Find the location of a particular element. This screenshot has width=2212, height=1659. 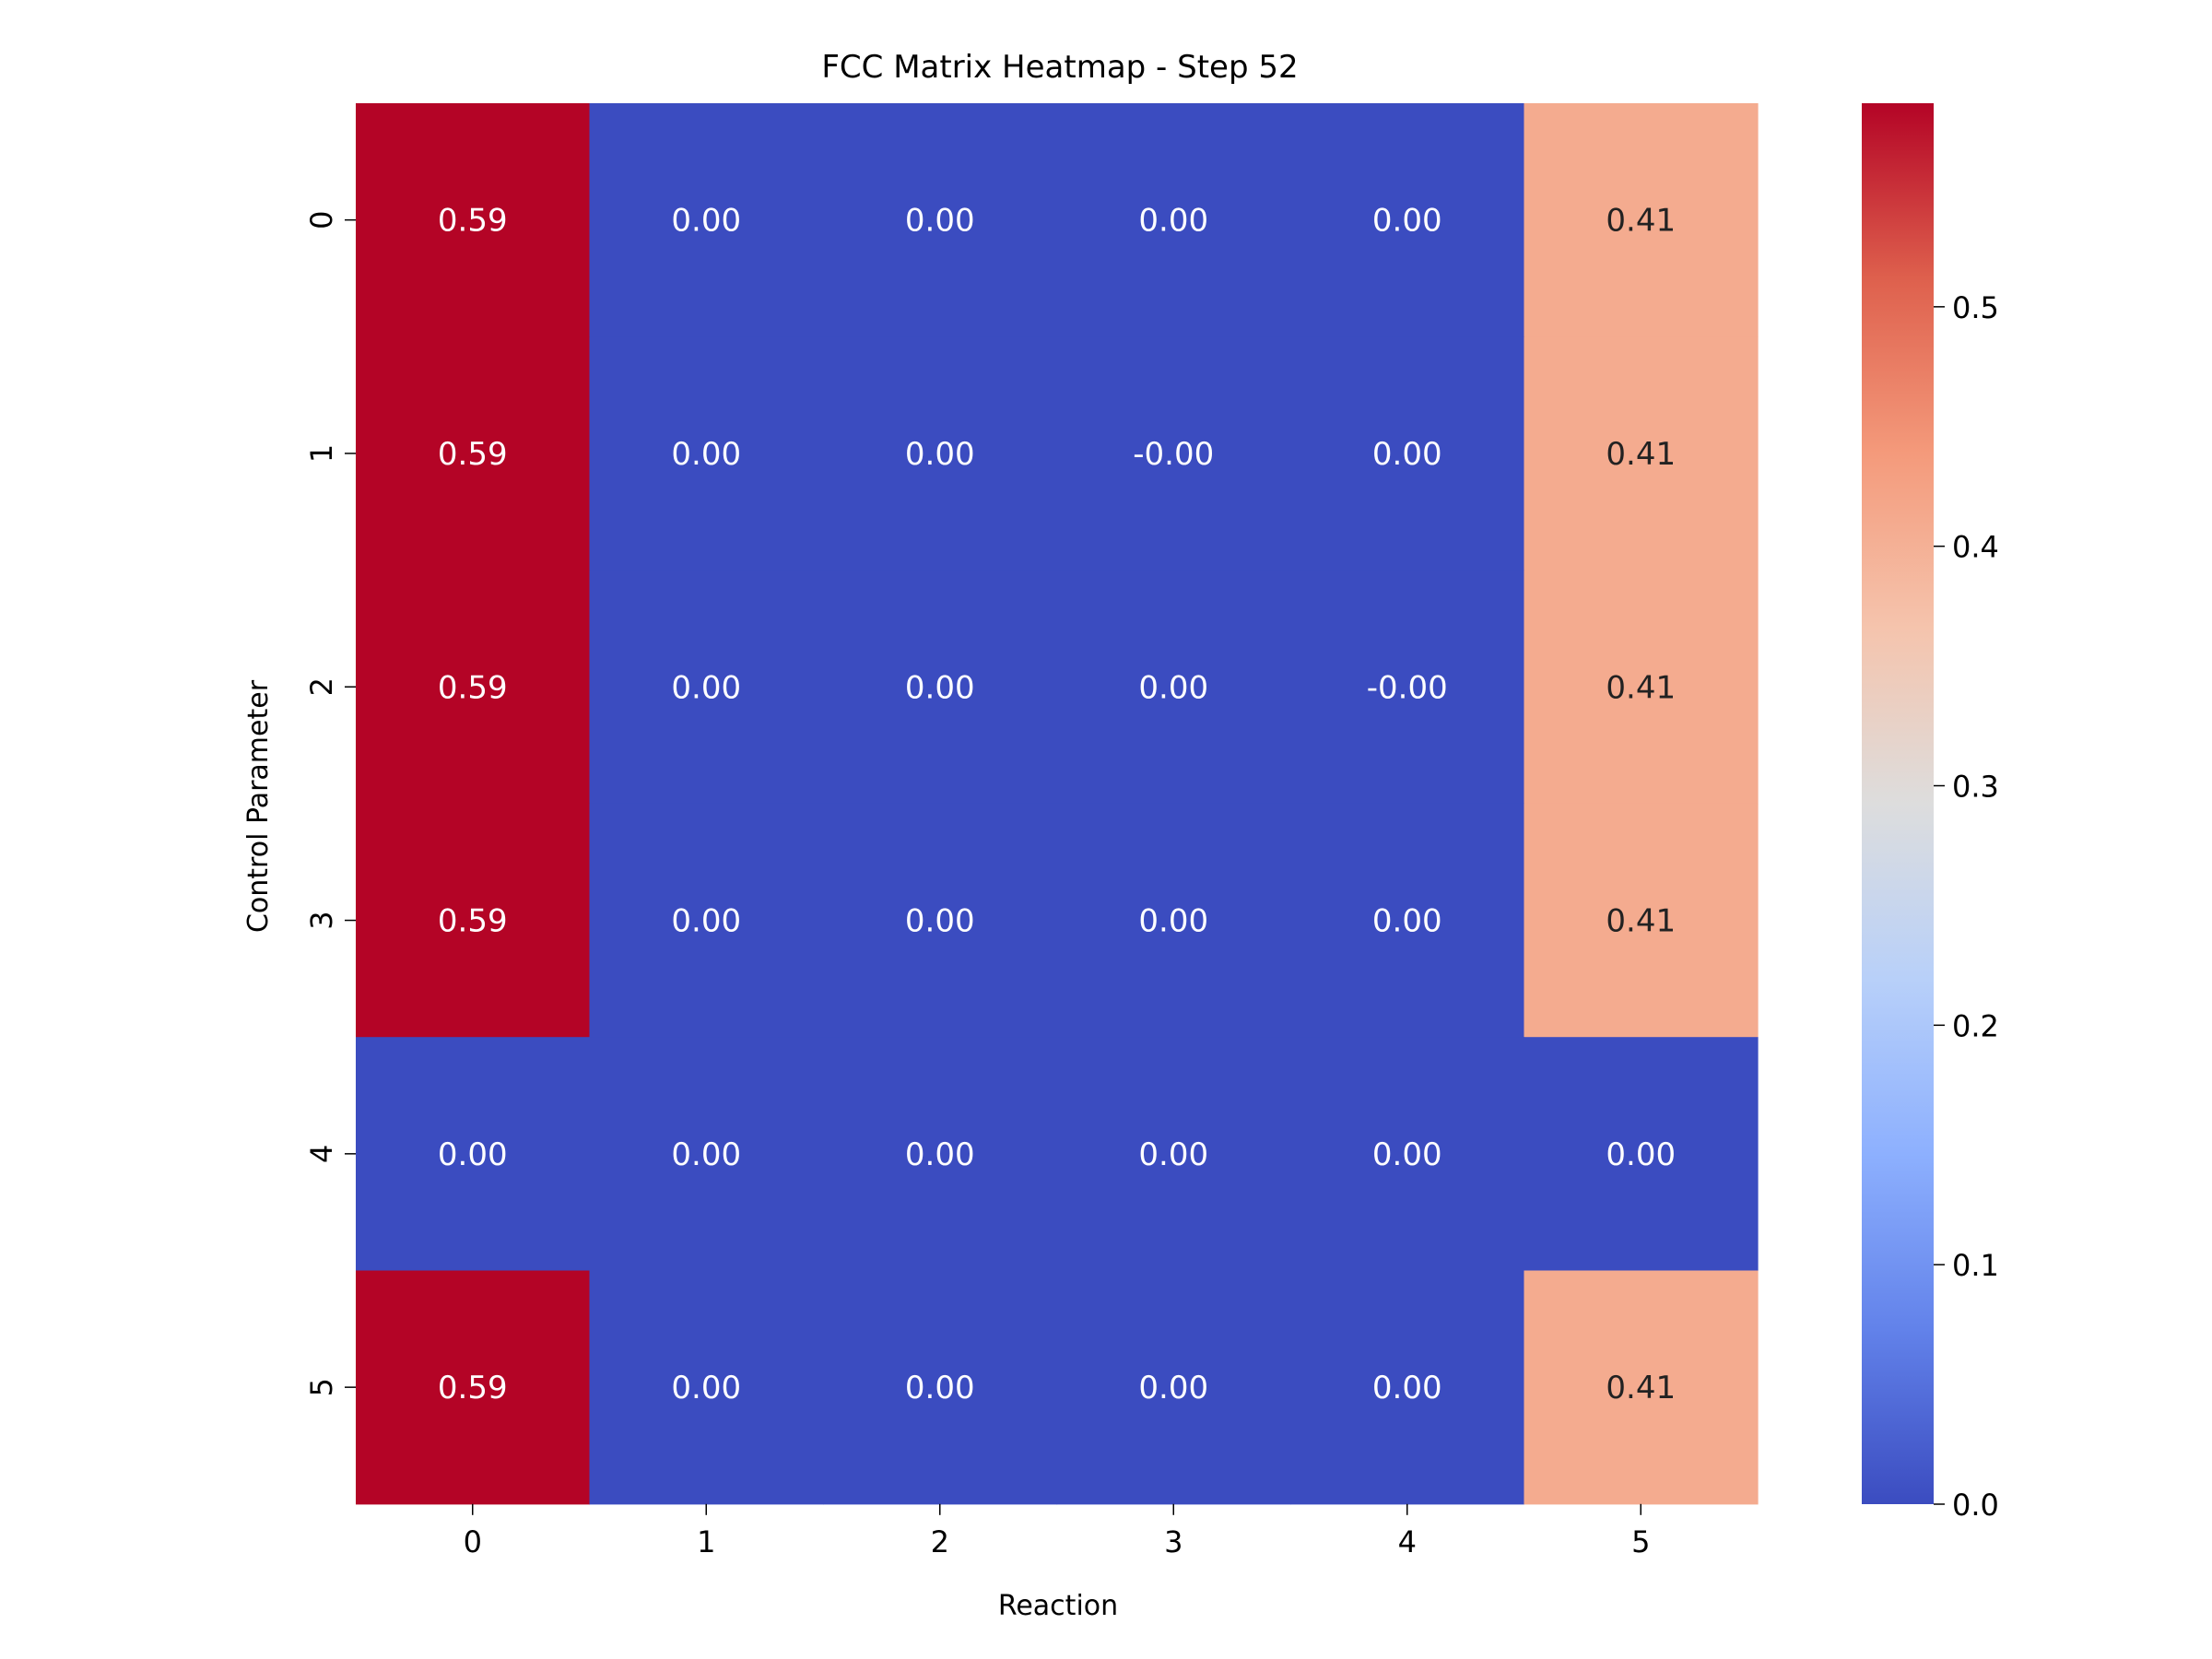

x-tick-label-5: 5 is located at coordinates (1640, 1541).